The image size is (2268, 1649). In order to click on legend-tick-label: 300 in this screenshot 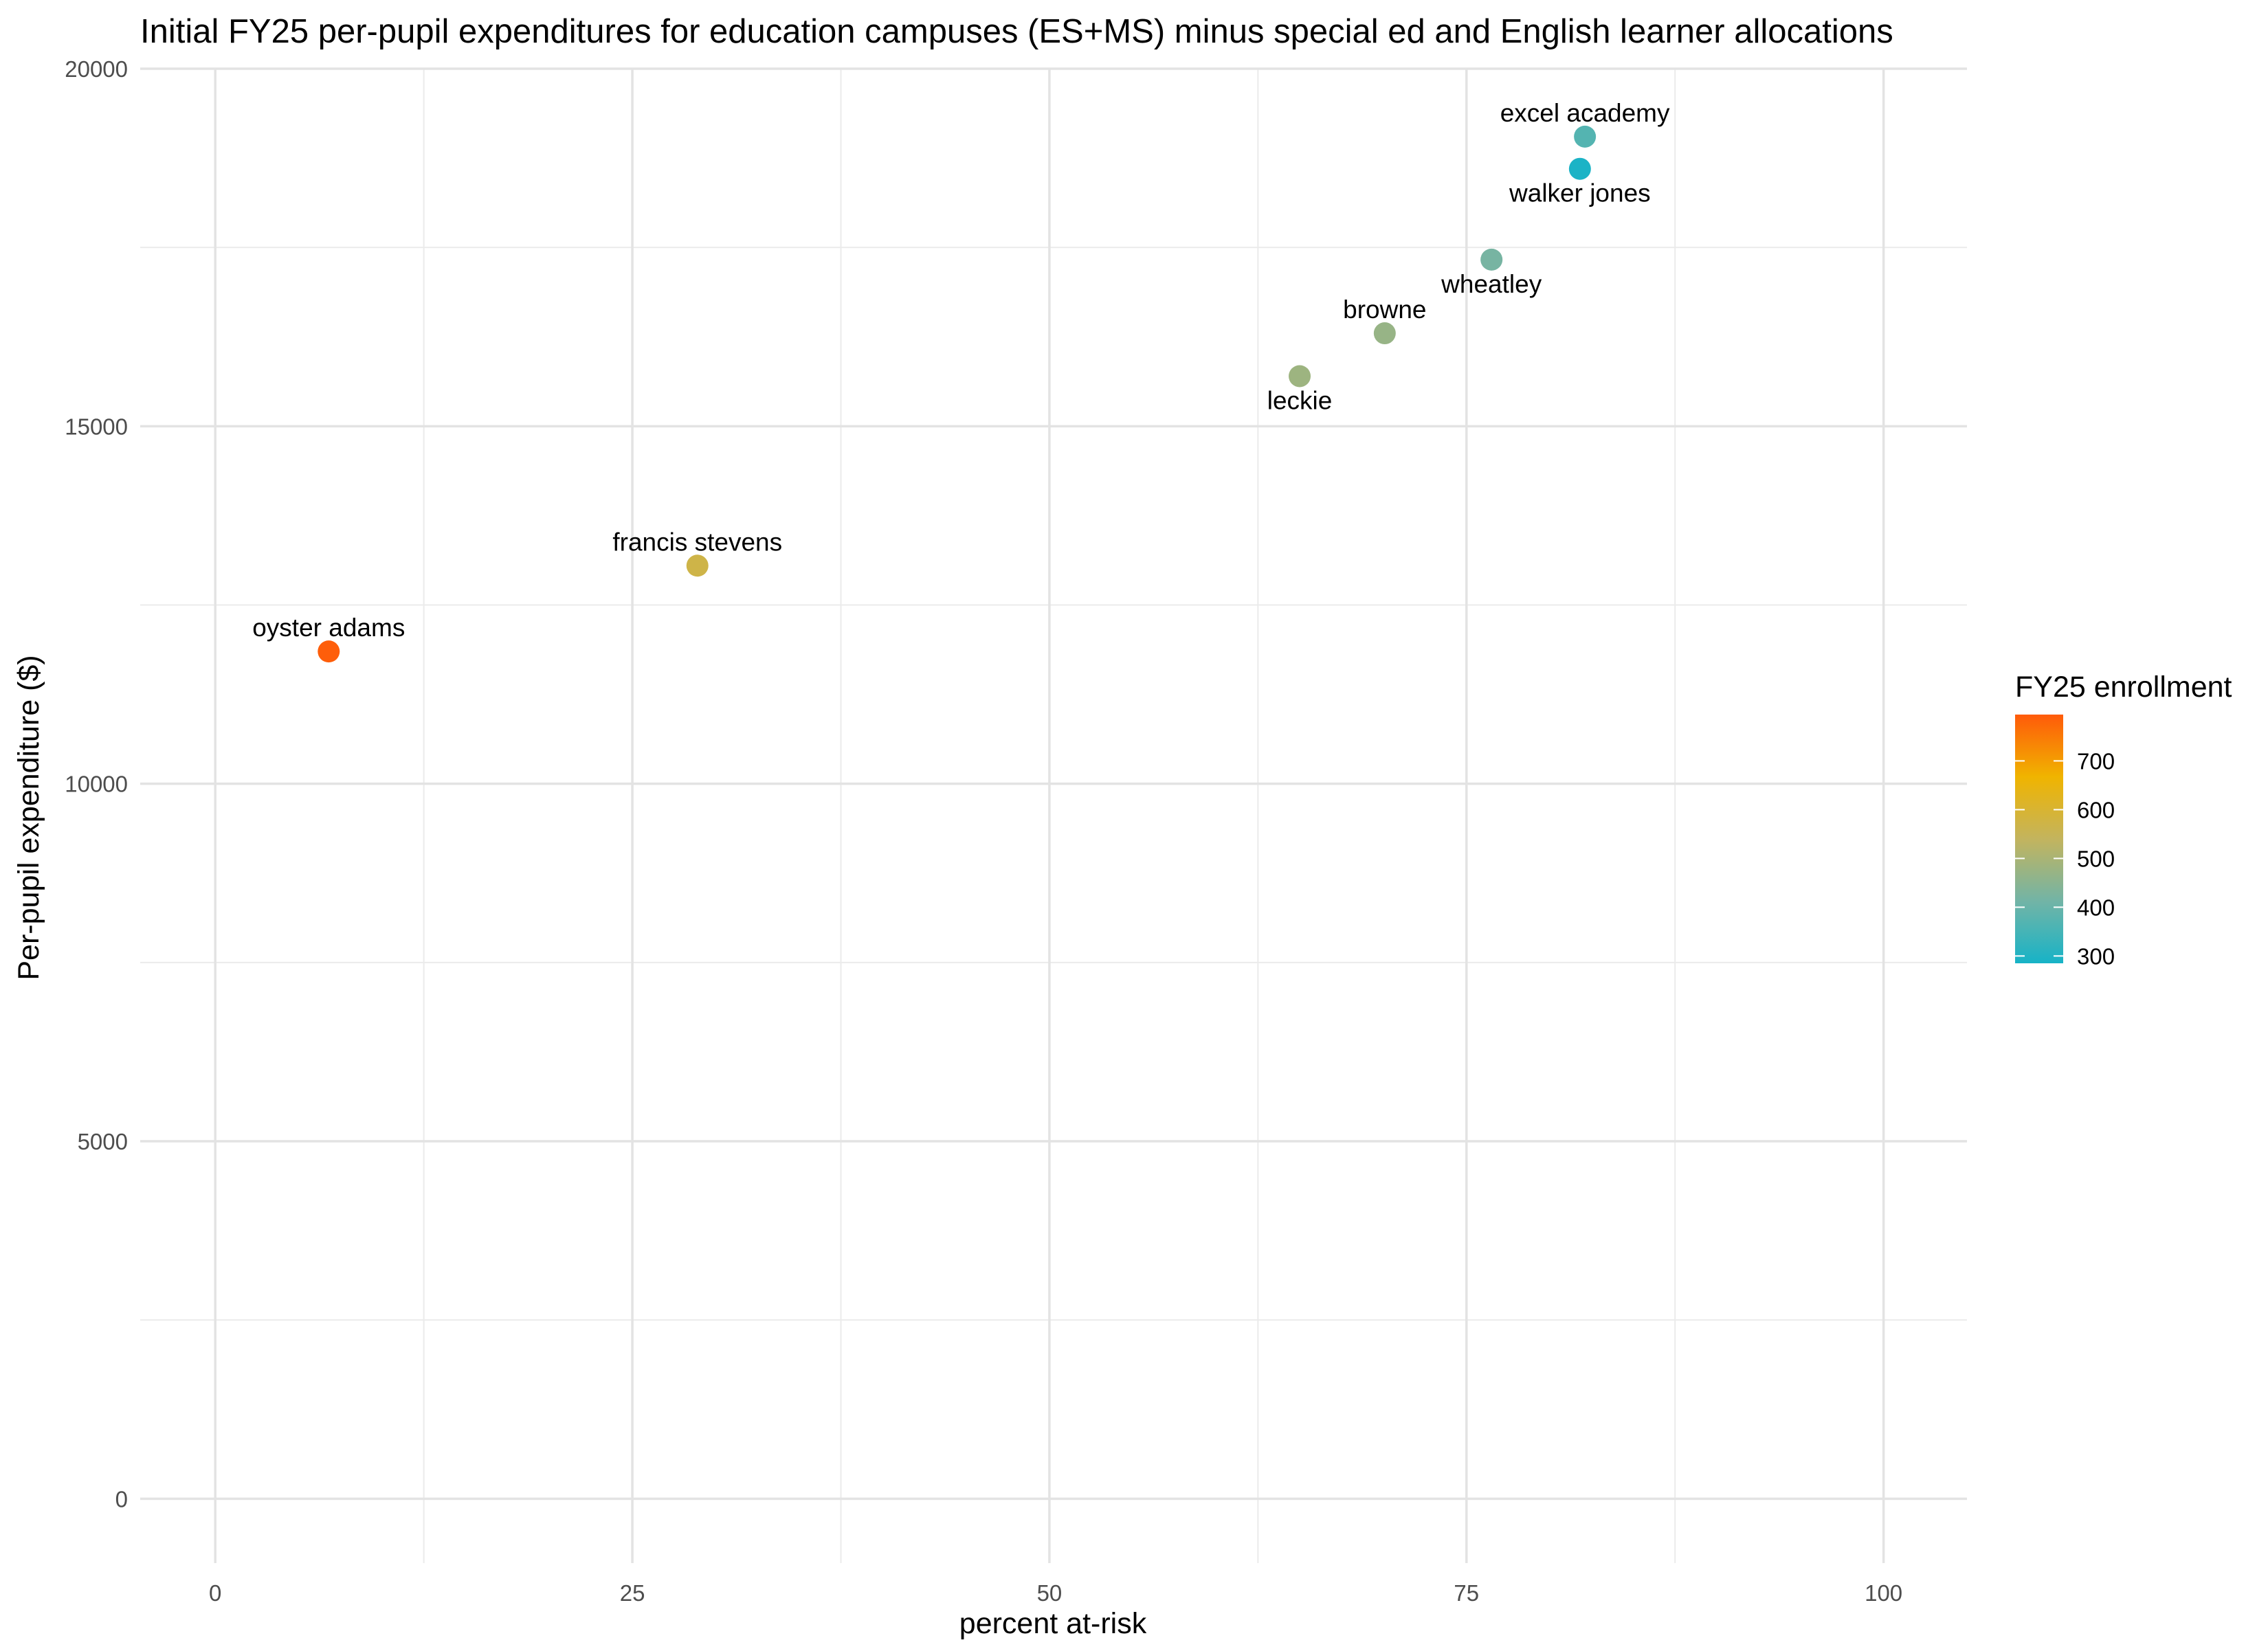, I will do `click(2096, 956)`.